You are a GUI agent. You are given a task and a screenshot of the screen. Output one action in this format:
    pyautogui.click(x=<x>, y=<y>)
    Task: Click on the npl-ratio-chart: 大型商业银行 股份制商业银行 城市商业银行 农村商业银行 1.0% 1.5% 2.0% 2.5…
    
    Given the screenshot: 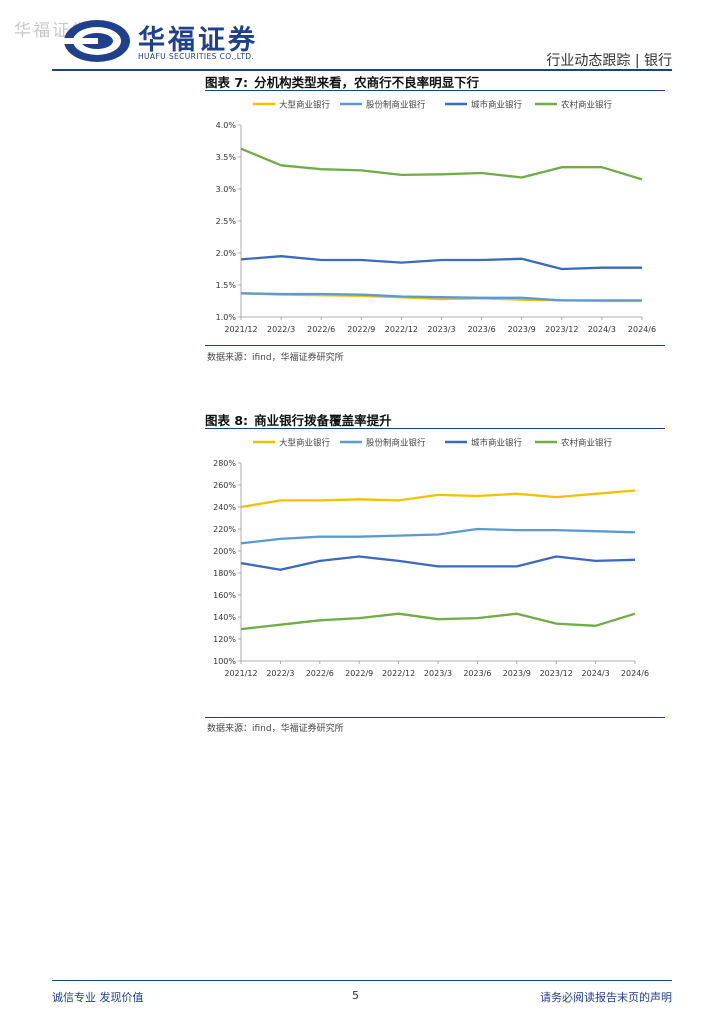 What is the action you would take?
    pyautogui.click(x=436, y=217)
    